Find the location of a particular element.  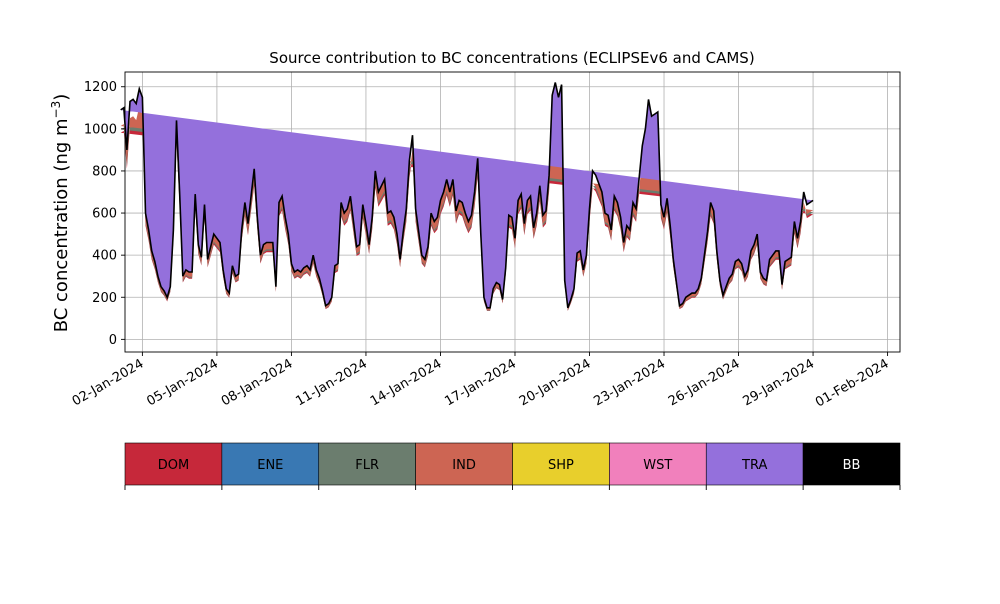

legend-swatch-ene is located at coordinates (270, 464).